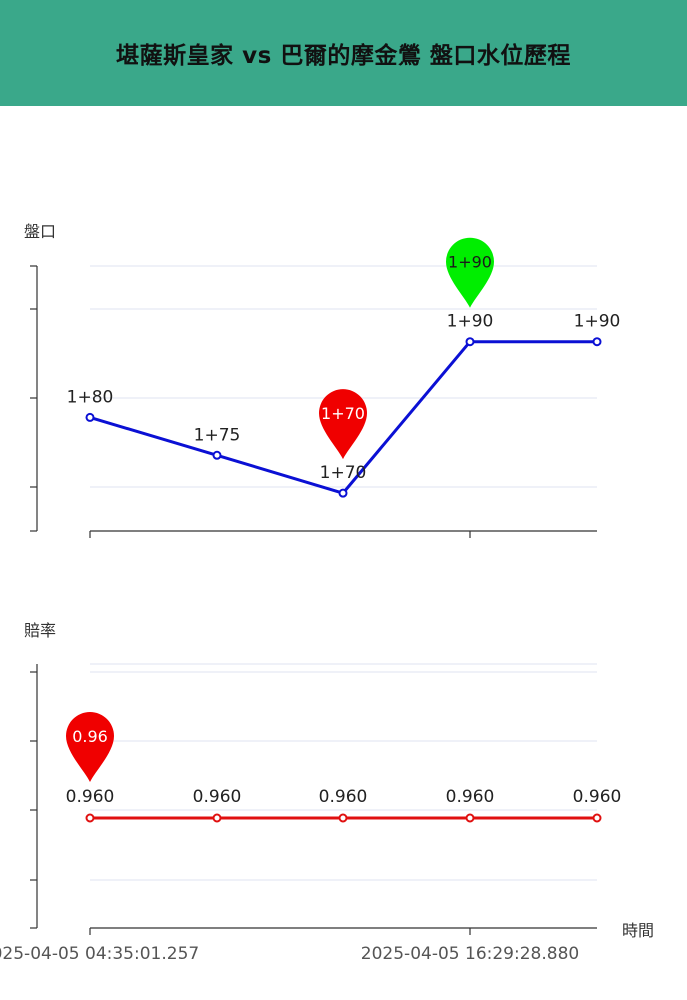 The image size is (687, 1000). What do you see at coordinates (597, 322) in the screenshot?
I see `data-label-handicap-4: 1+90` at bounding box center [597, 322].